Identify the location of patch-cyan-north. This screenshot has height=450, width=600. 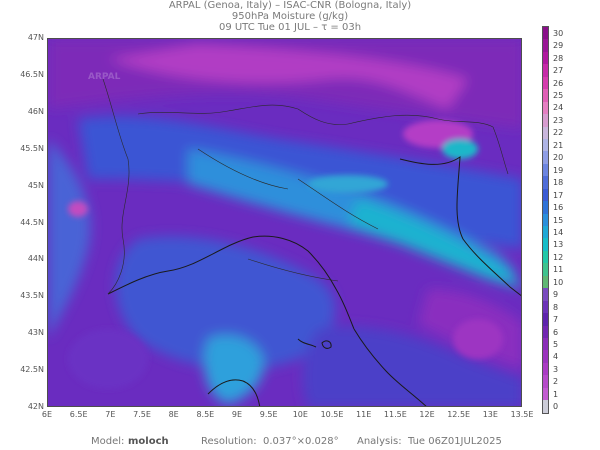
(348, 184).